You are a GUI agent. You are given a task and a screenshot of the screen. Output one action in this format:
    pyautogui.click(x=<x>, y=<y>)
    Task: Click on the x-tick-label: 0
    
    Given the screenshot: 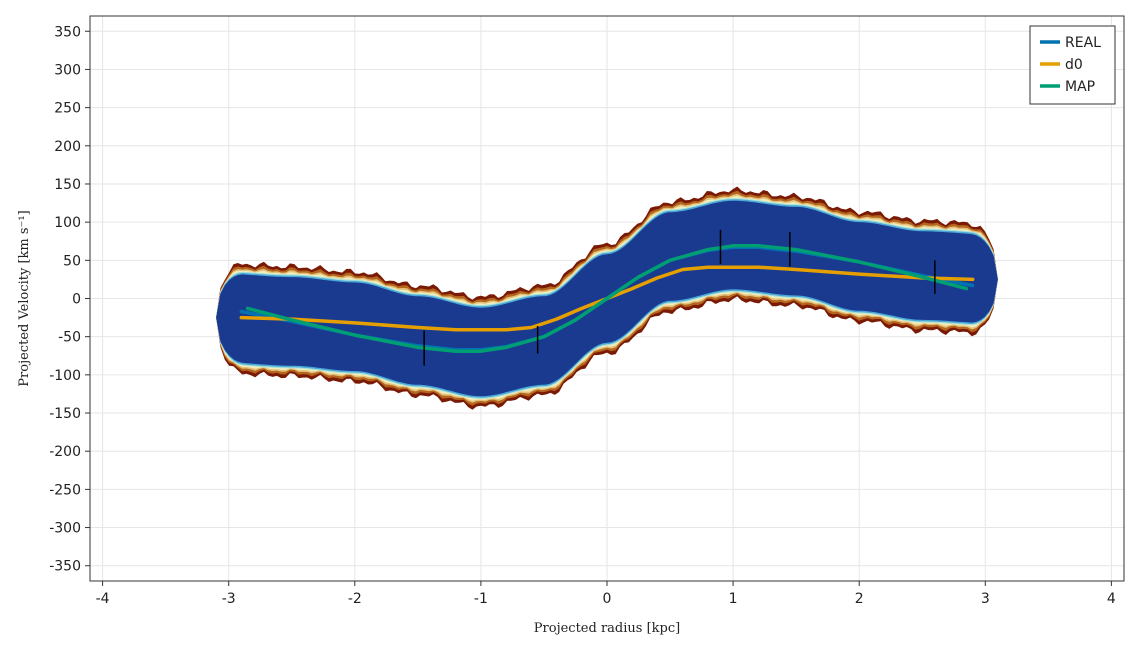 What is the action you would take?
    pyautogui.click(x=607, y=599)
    